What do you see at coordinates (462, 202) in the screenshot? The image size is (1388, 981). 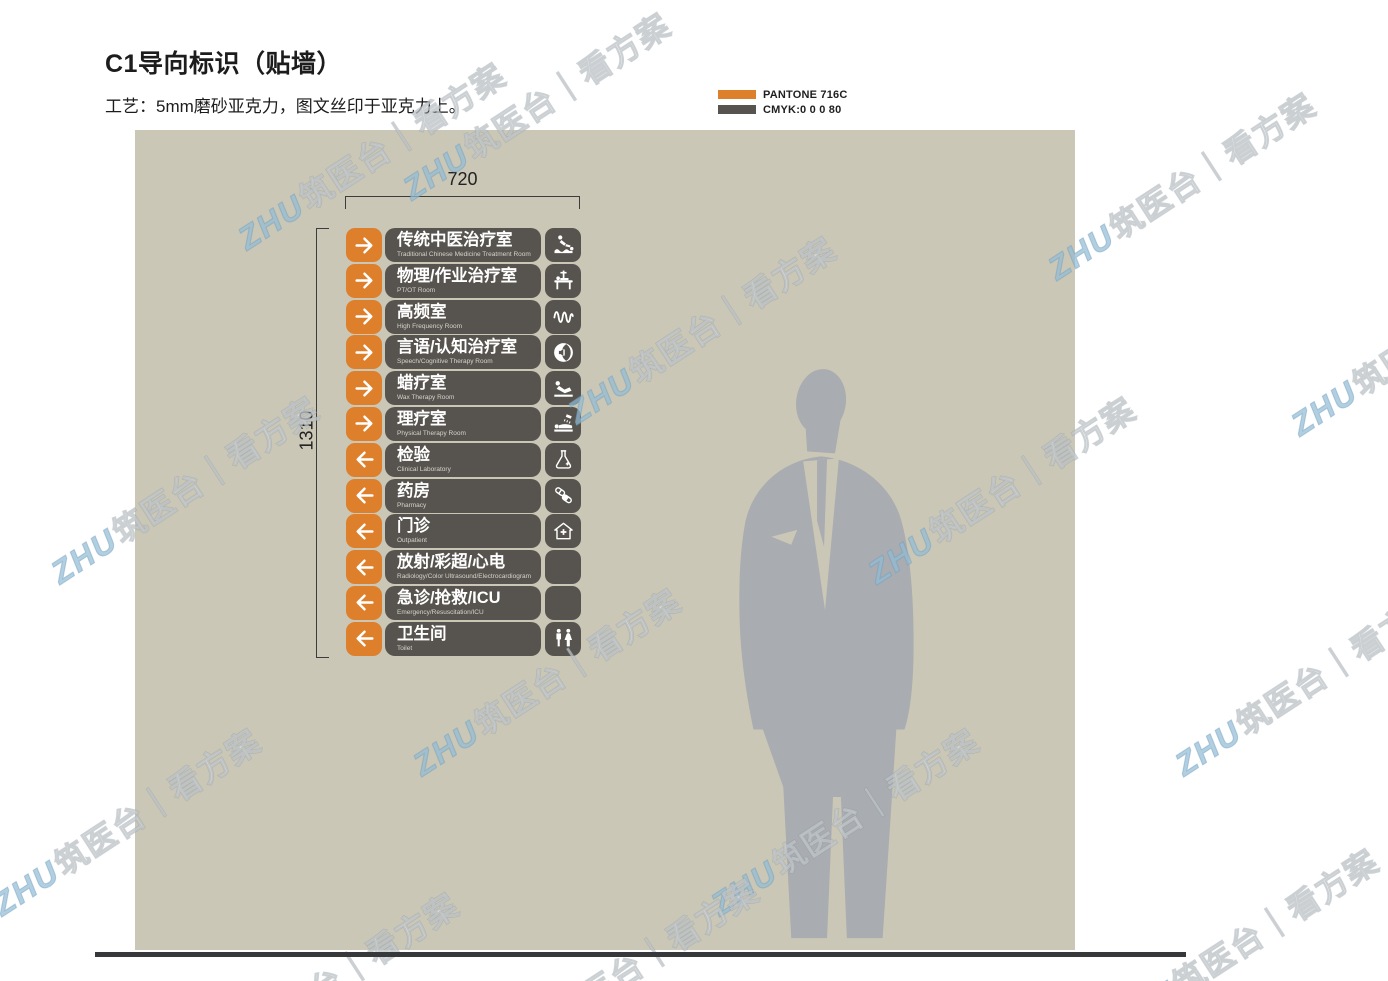 I see `width-dimension-bracket` at bounding box center [462, 202].